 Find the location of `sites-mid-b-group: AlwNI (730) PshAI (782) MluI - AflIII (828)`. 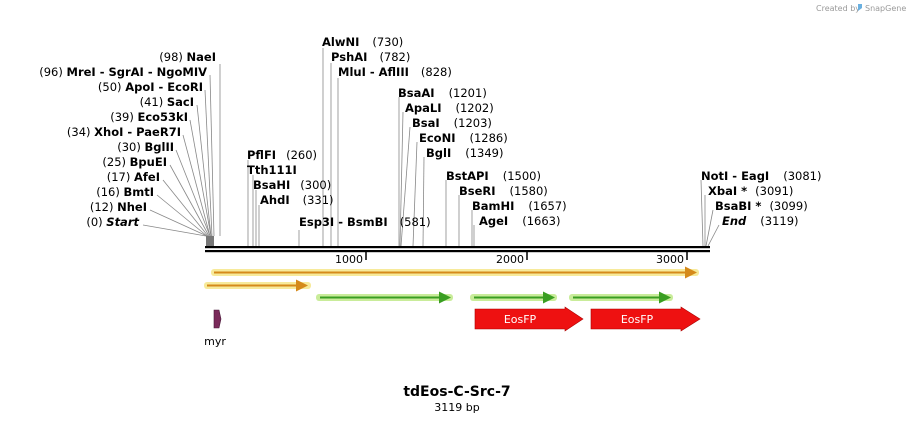

sites-mid-b-group: AlwNI (730) PshAI (782) MluI - AflIII (828) is located at coordinates (387, 57).